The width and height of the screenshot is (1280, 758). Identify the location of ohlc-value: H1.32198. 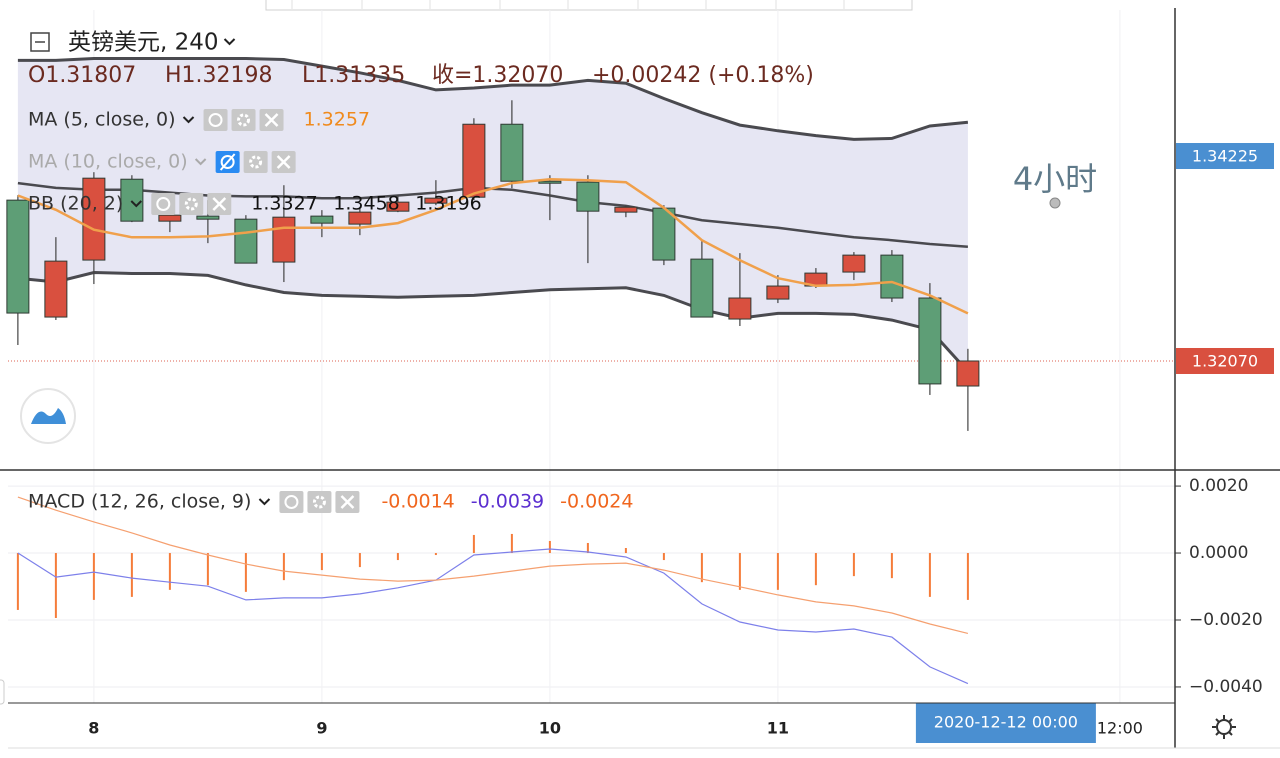
(219, 75).